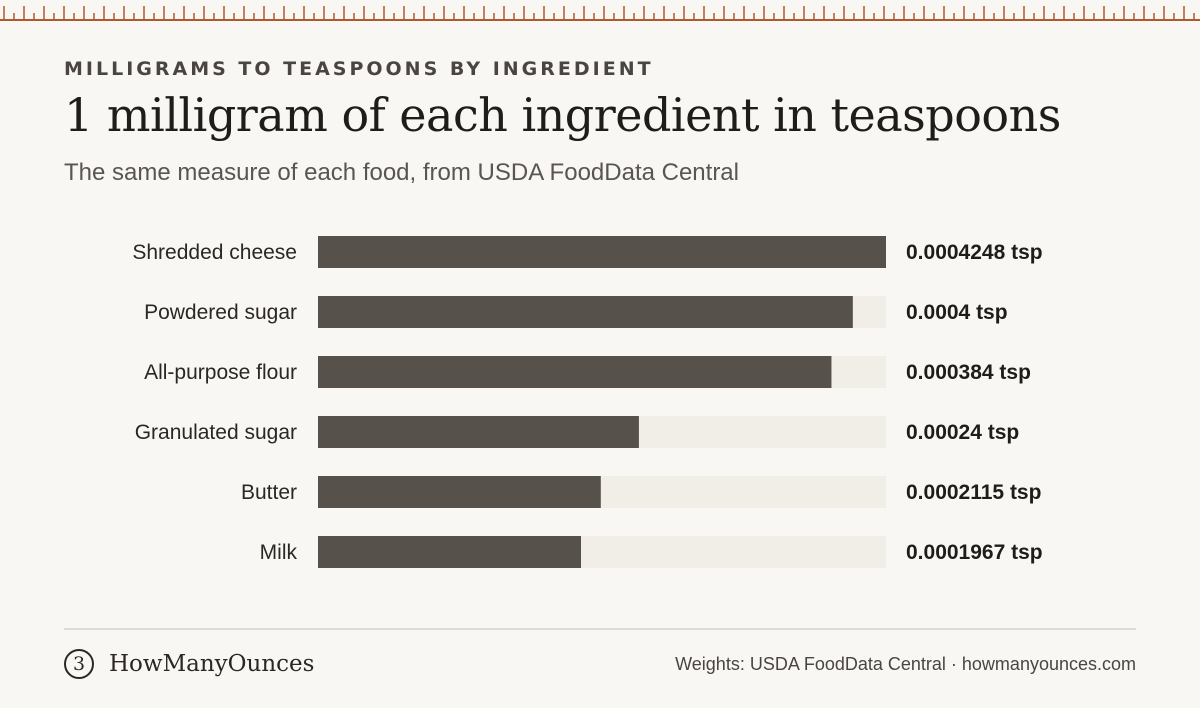 The width and height of the screenshot is (1200, 708). Describe the element at coordinates (973, 492) in the screenshot. I see `value-label: 0.0002115 tsp` at that location.